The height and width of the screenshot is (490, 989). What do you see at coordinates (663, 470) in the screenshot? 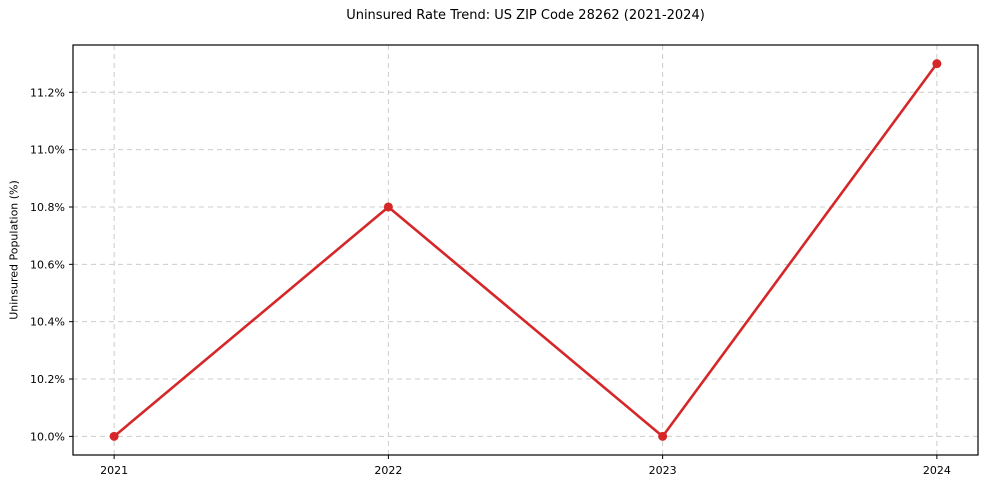
I see `x-tick-label: 2023` at bounding box center [663, 470].